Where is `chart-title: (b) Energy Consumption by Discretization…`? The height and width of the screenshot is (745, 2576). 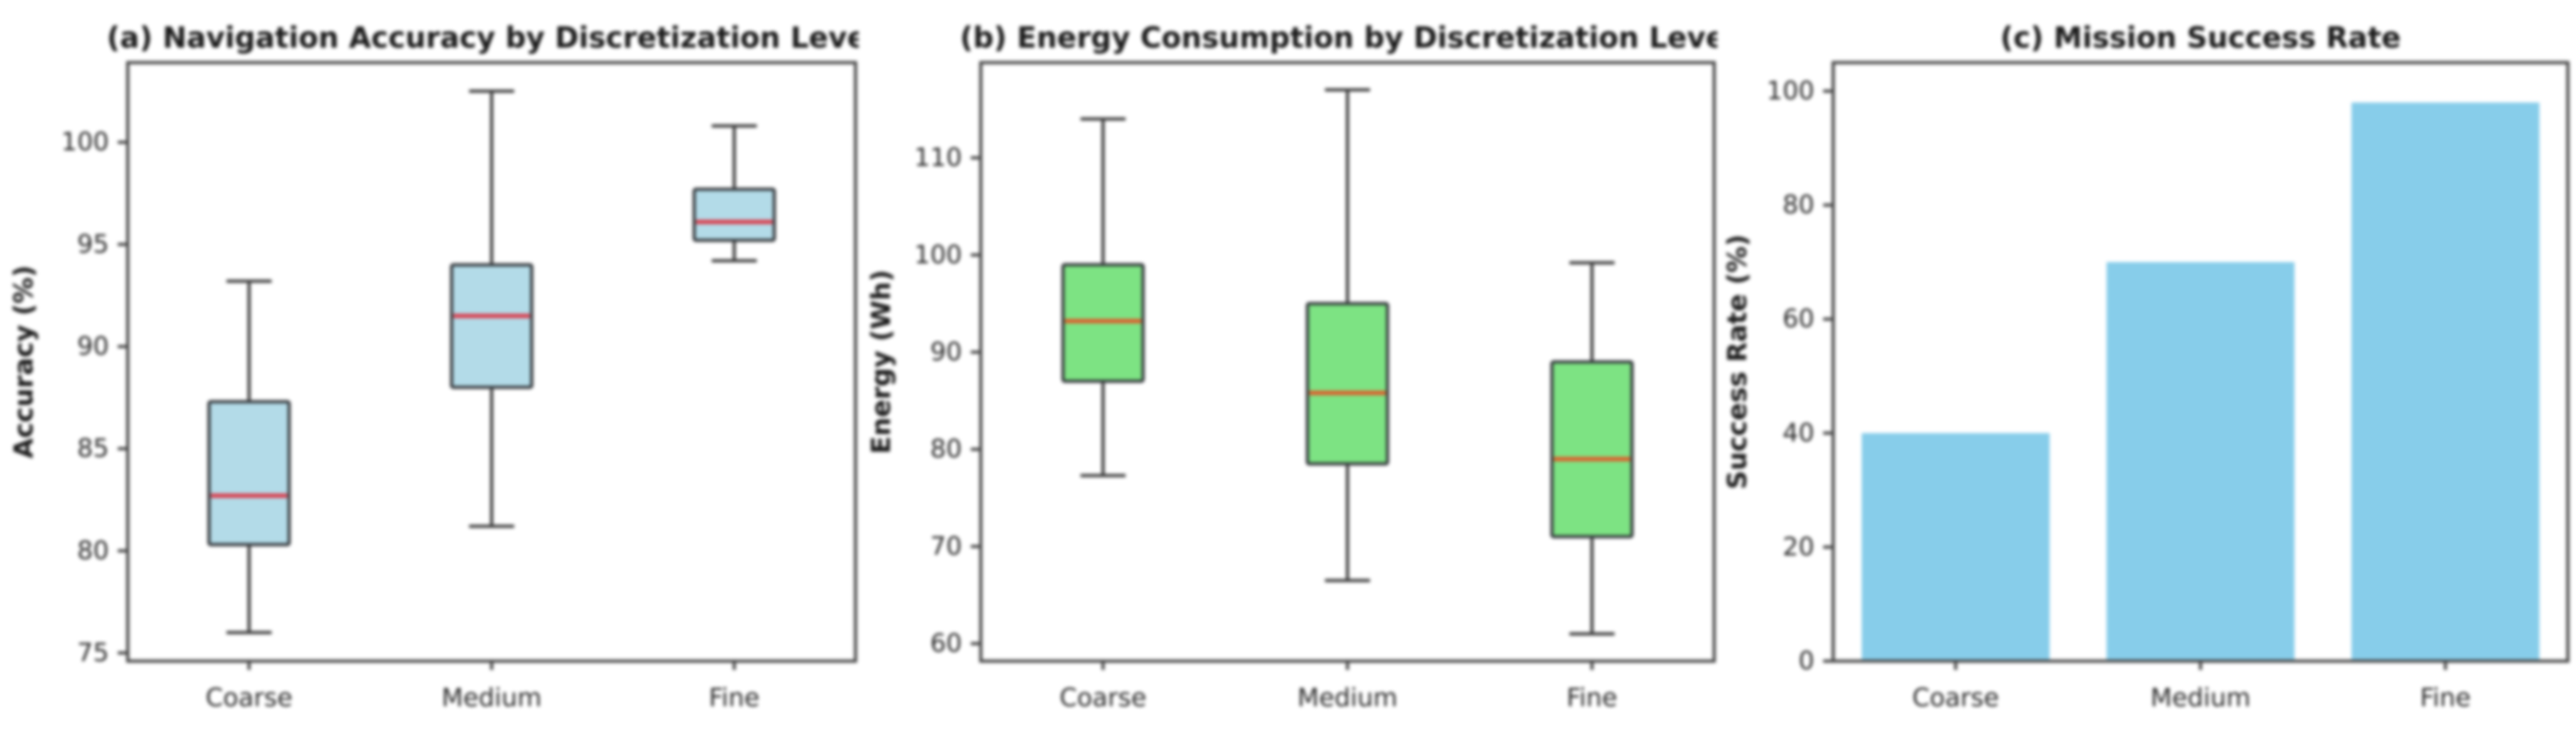
chart-title: (b) Energy Consumption by Discretization… is located at coordinates (1338, 37).